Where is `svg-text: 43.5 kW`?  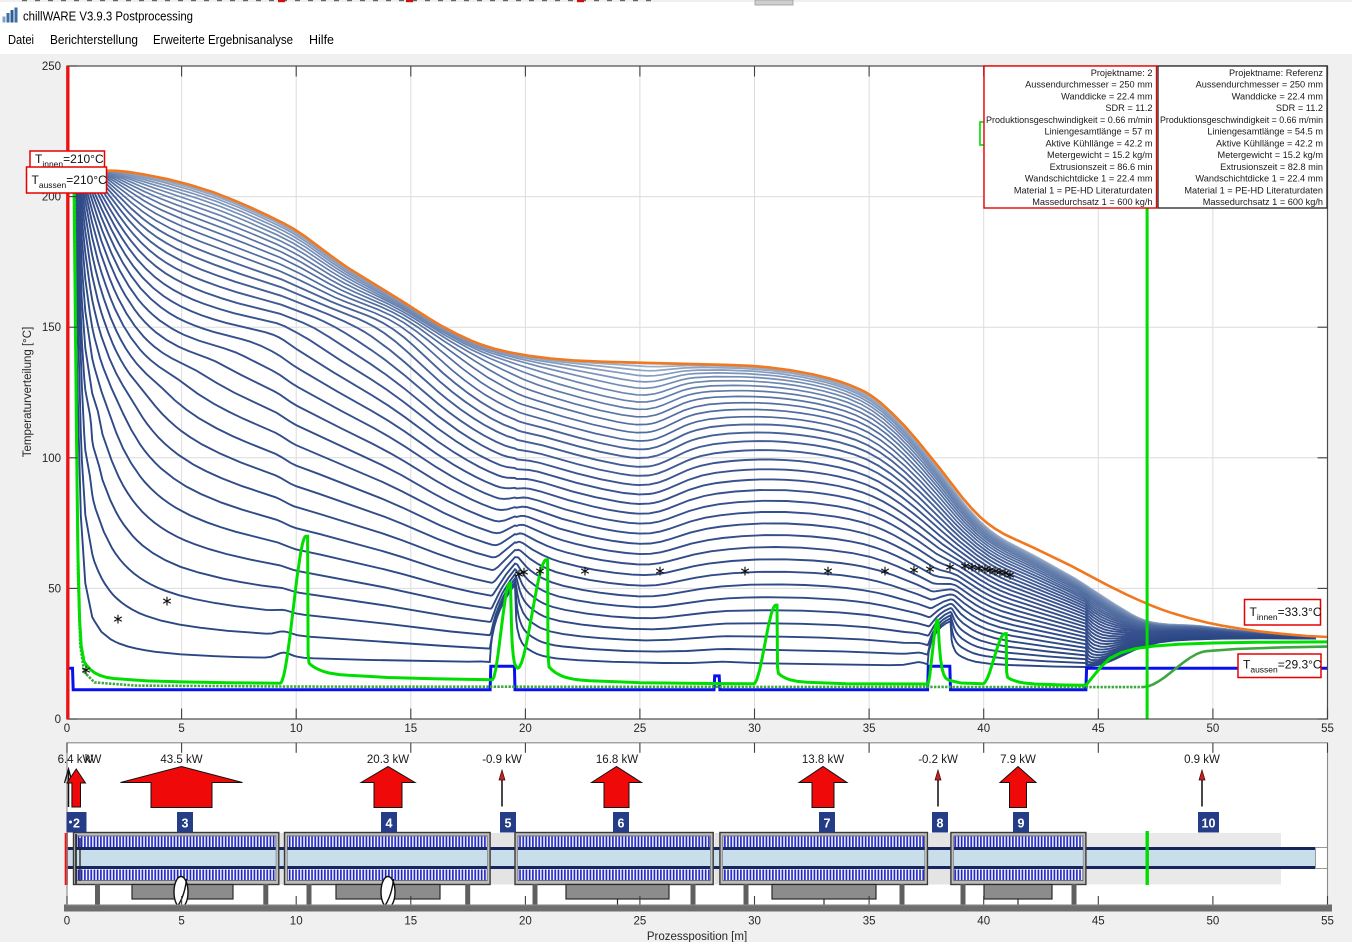
svg-text: 43.5 kW is located at coordinates (181, 760).